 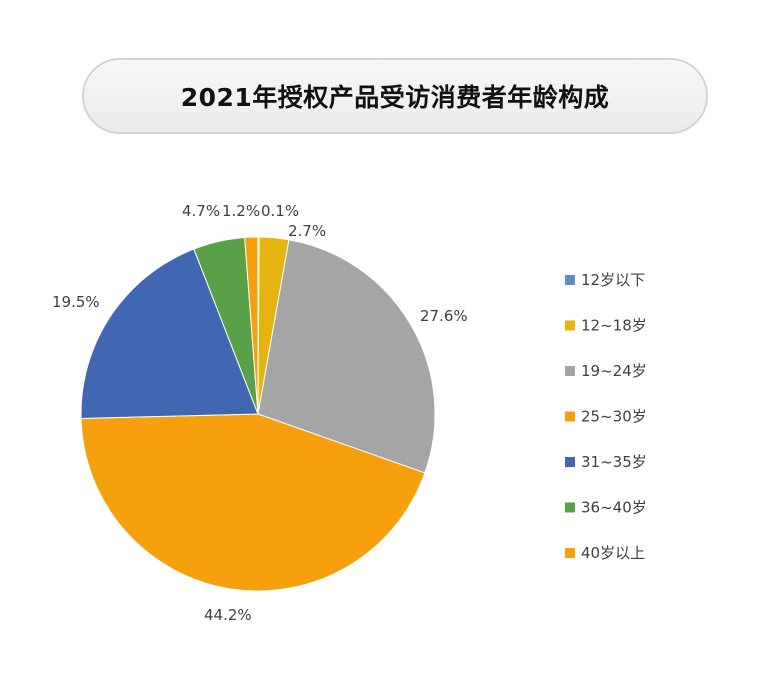 I want to click on legend-label-7: 40岁以上, so click(x=613, y=553).